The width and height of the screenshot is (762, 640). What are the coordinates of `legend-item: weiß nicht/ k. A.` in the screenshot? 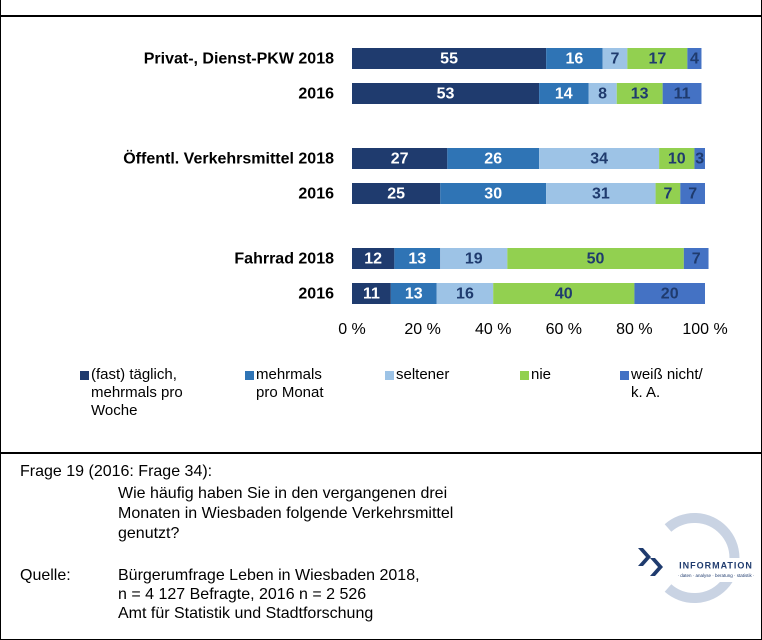 It's located at (667, 384).